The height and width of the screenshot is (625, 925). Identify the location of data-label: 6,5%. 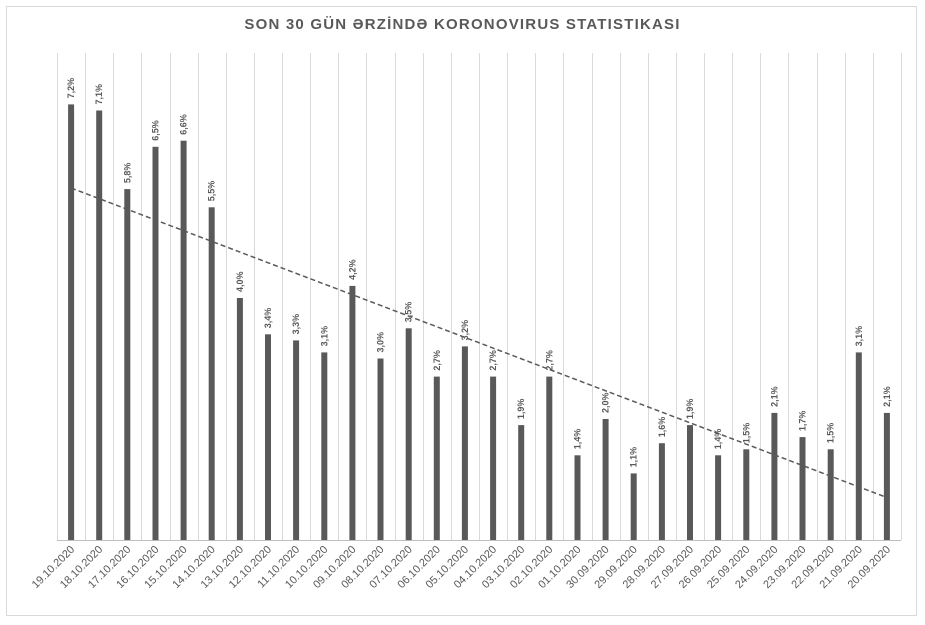
(156, 130).